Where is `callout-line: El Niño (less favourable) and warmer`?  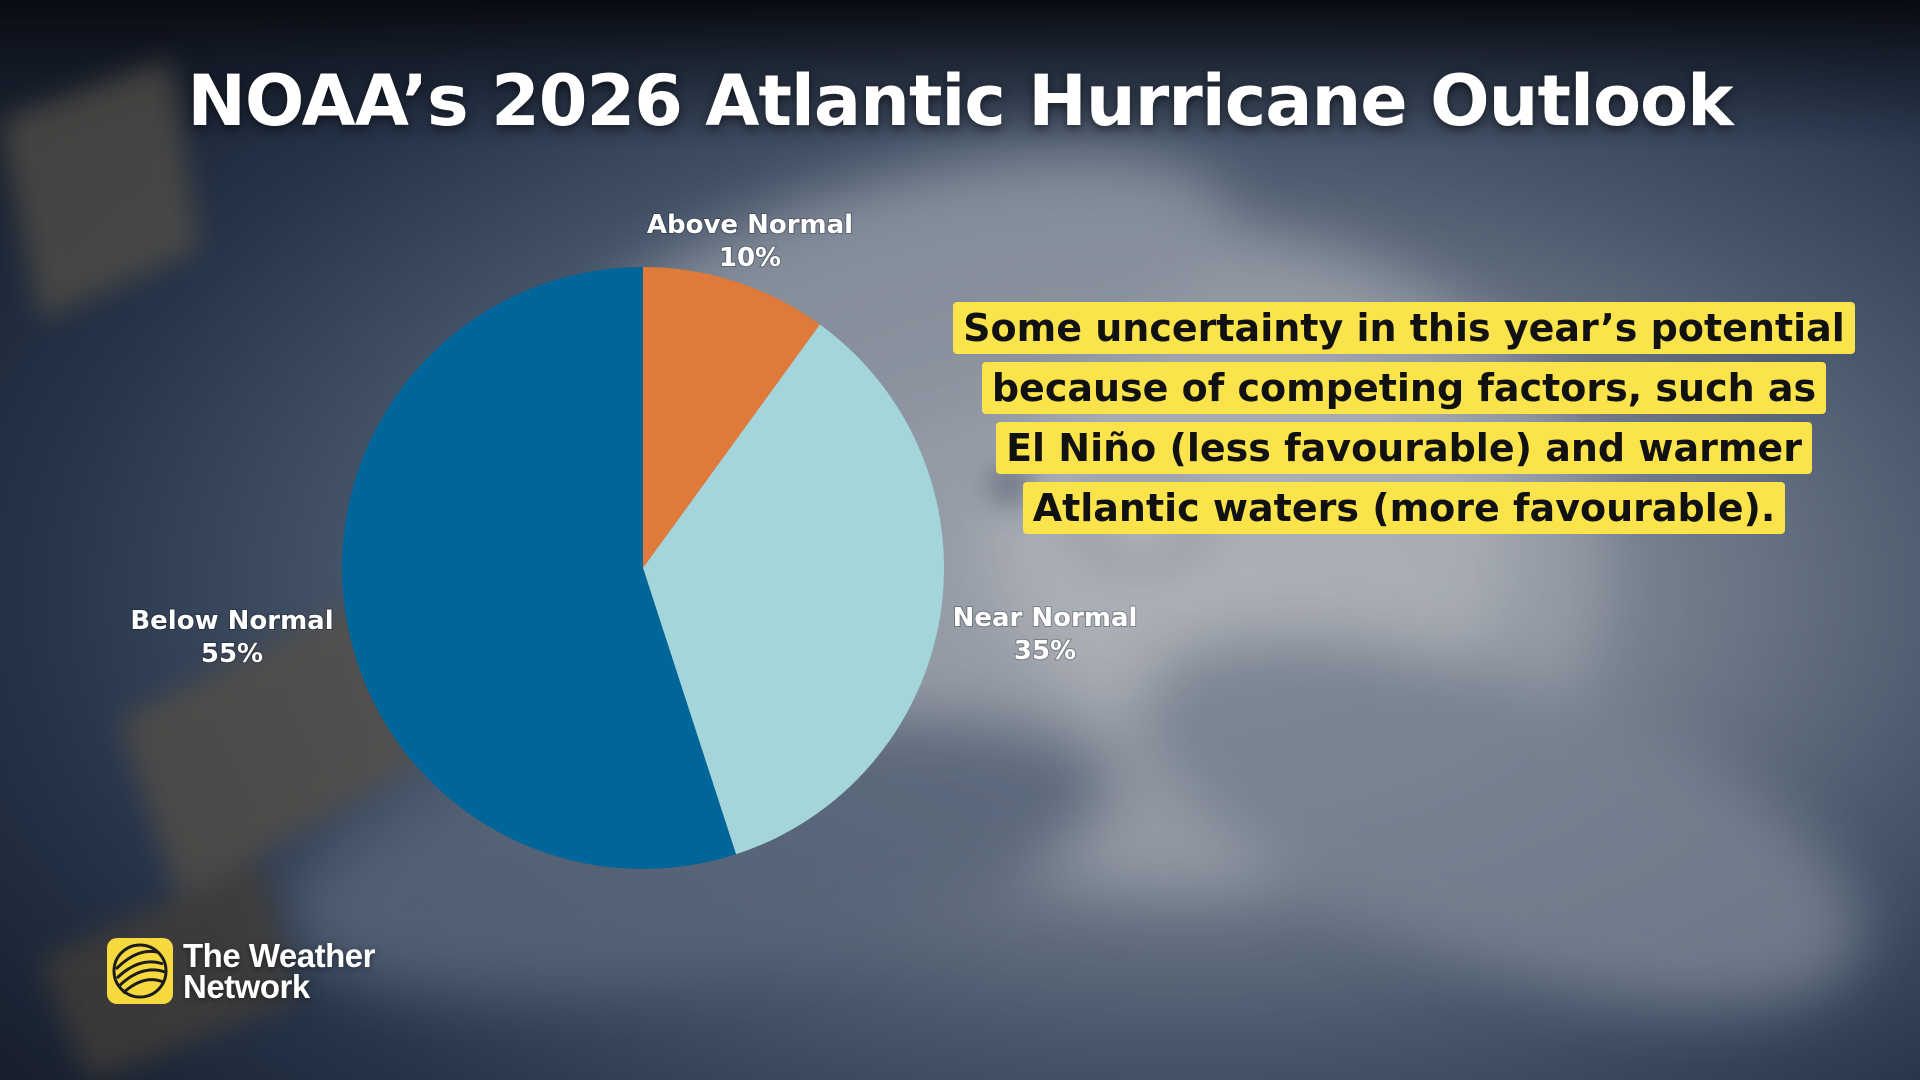
callout-line: El Niño (less favourable) and warmer is located at coordinates (1404, 448).